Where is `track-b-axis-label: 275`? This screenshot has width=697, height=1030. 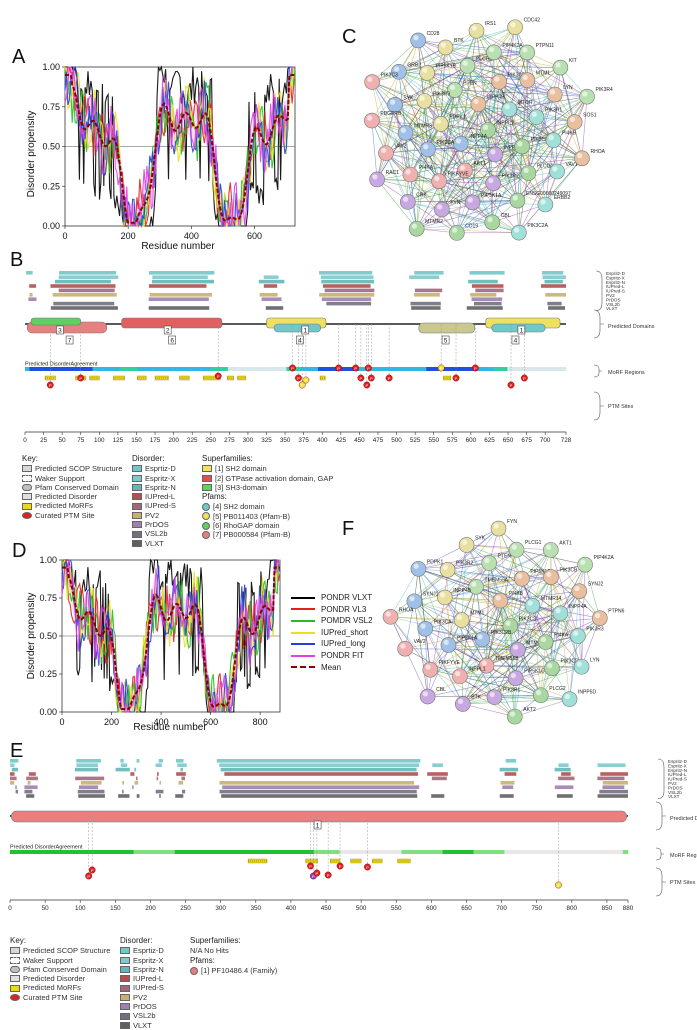
track-b-axis-label: 275 is located at coordinates (229, 440).